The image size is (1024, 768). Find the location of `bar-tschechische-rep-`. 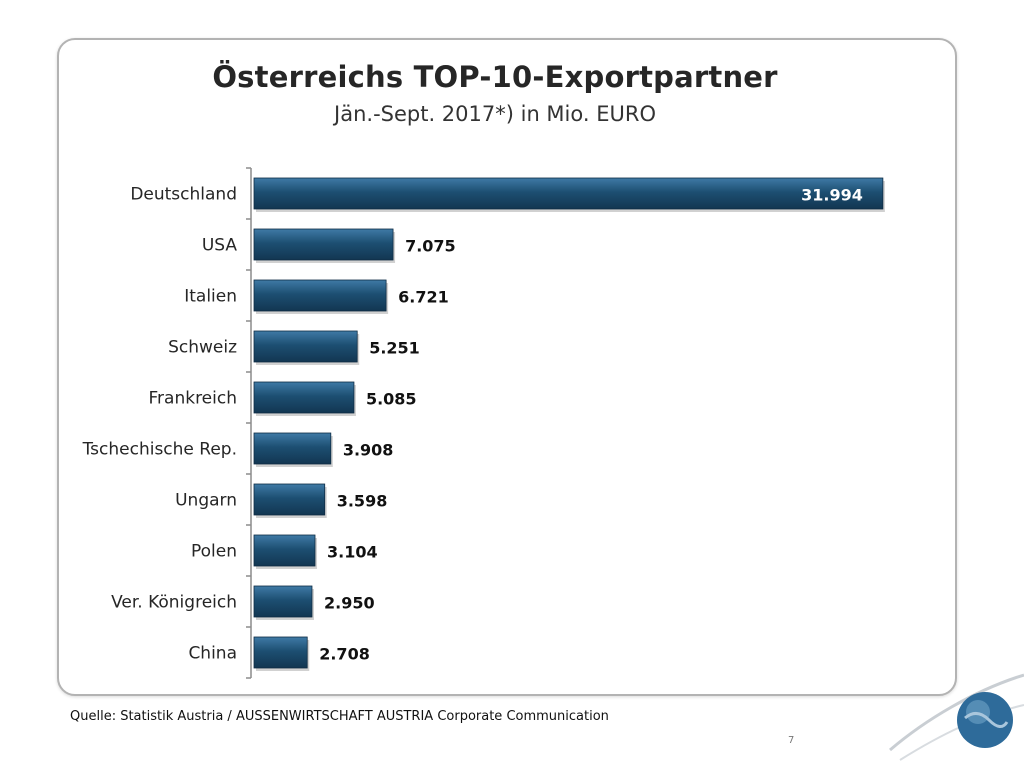

bar-tschechische-rep- is located at coordinates (292, 448).